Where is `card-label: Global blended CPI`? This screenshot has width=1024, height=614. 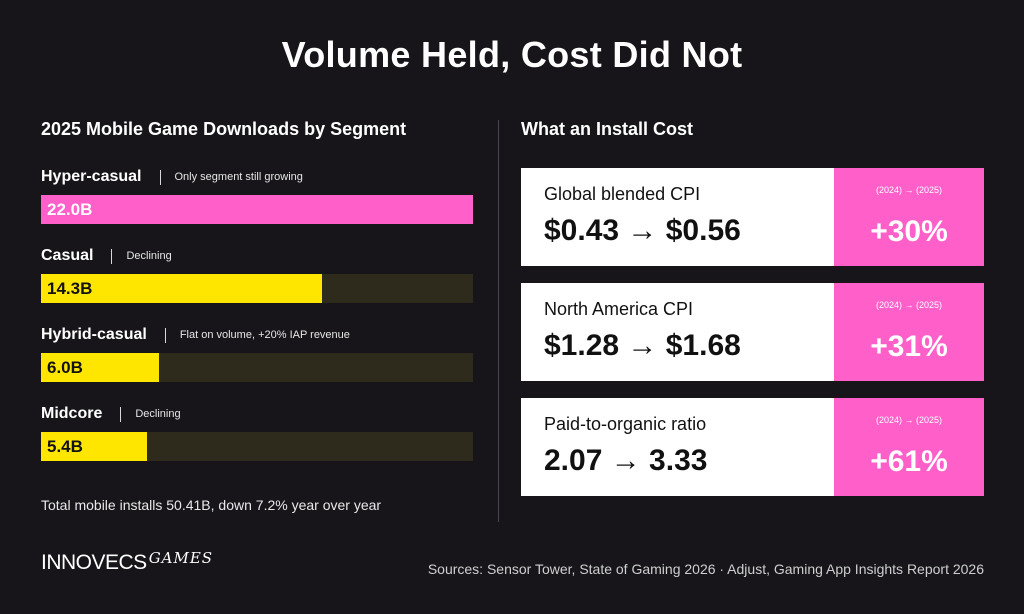
card-label: Global blended CPI is located at coordinates (622, 194).